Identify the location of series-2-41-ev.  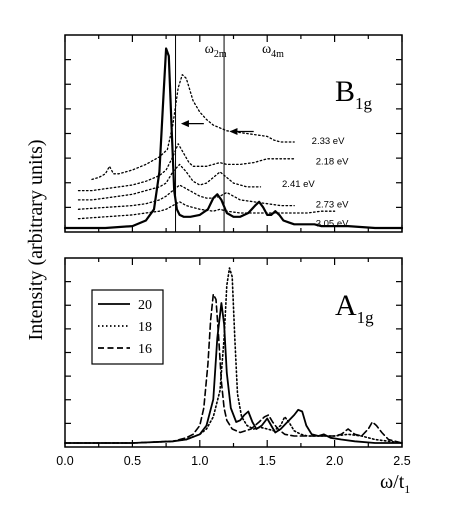
(169, 182).